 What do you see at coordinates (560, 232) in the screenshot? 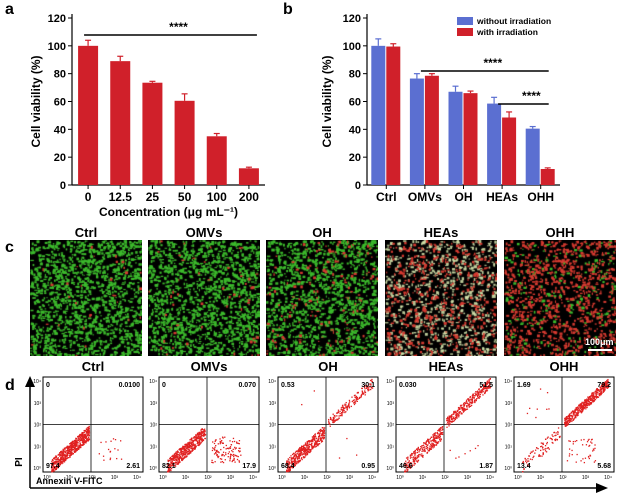
I see `micrograph-title: OHH` at bounding box center [560, 232].